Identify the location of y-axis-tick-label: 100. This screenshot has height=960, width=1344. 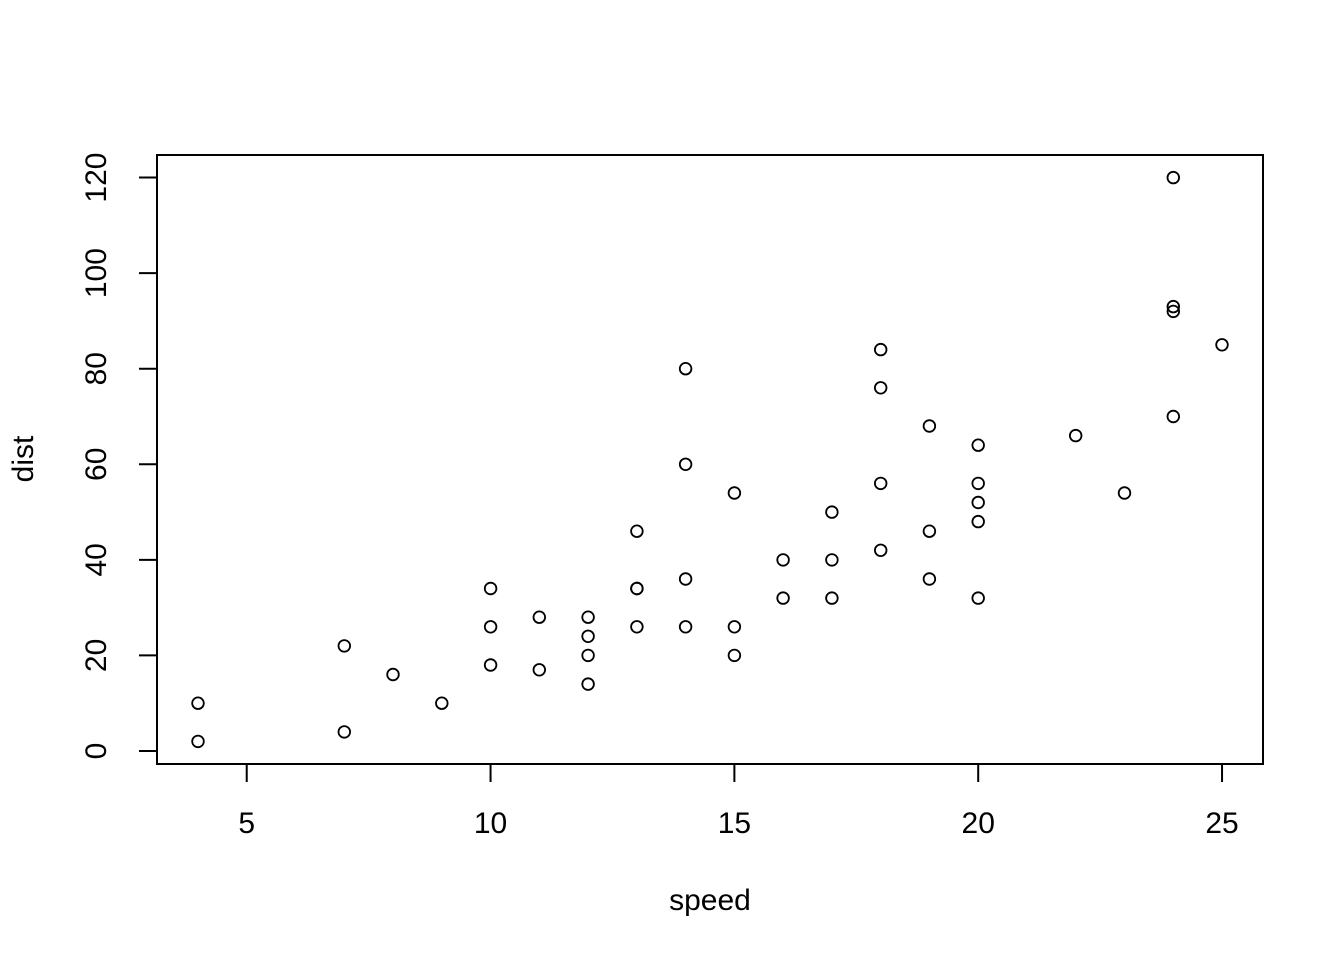
(96, 273).